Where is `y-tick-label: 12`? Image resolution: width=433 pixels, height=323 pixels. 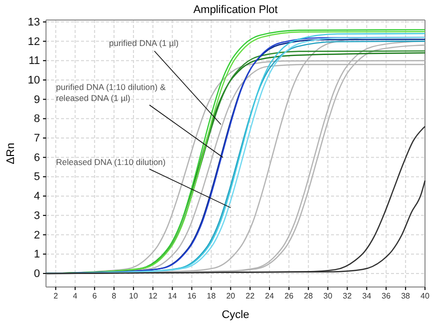 y-tick-label: 12 is located at coordinates (34, 42).